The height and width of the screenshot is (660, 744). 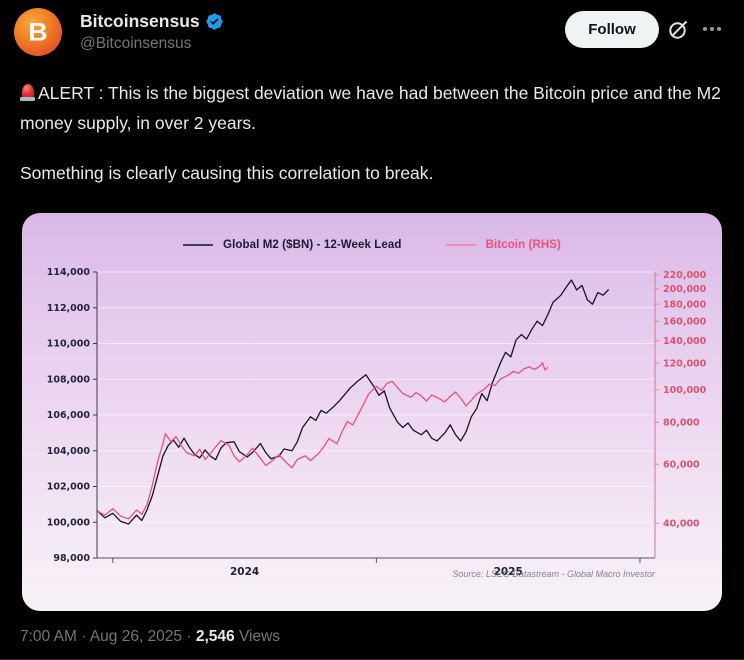 I want to click on svg-text: 60,000, so click(x=681, y=464).